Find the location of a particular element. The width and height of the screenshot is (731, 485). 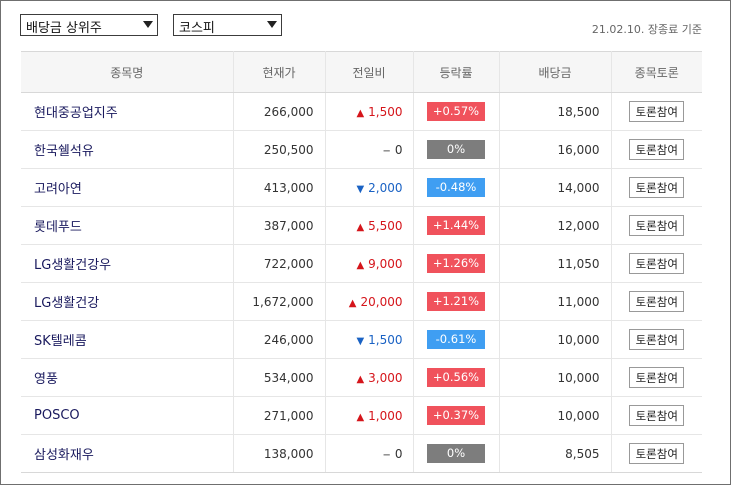

table-row: 현대중공업지주 266,000 ▲ 1,500 +0.57% 18,500 토론참여 is located at coordinates (361, 111).